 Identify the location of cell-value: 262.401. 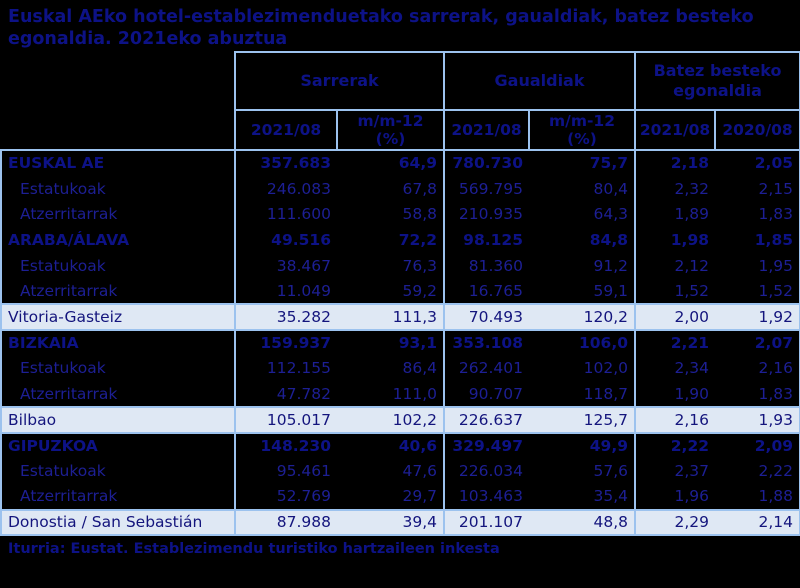
(486, 368).